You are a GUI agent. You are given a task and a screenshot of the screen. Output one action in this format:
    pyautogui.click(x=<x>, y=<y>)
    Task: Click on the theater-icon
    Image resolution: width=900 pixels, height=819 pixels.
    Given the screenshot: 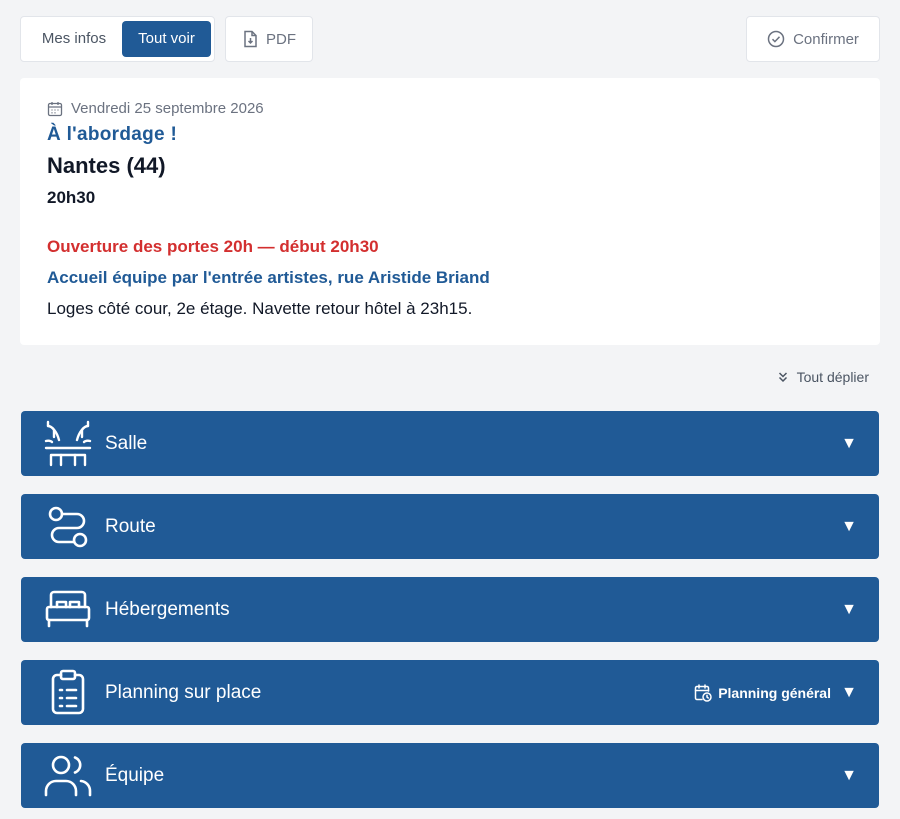 What is the action you would take?
    pyautogui.click(x=68, y=444)
    